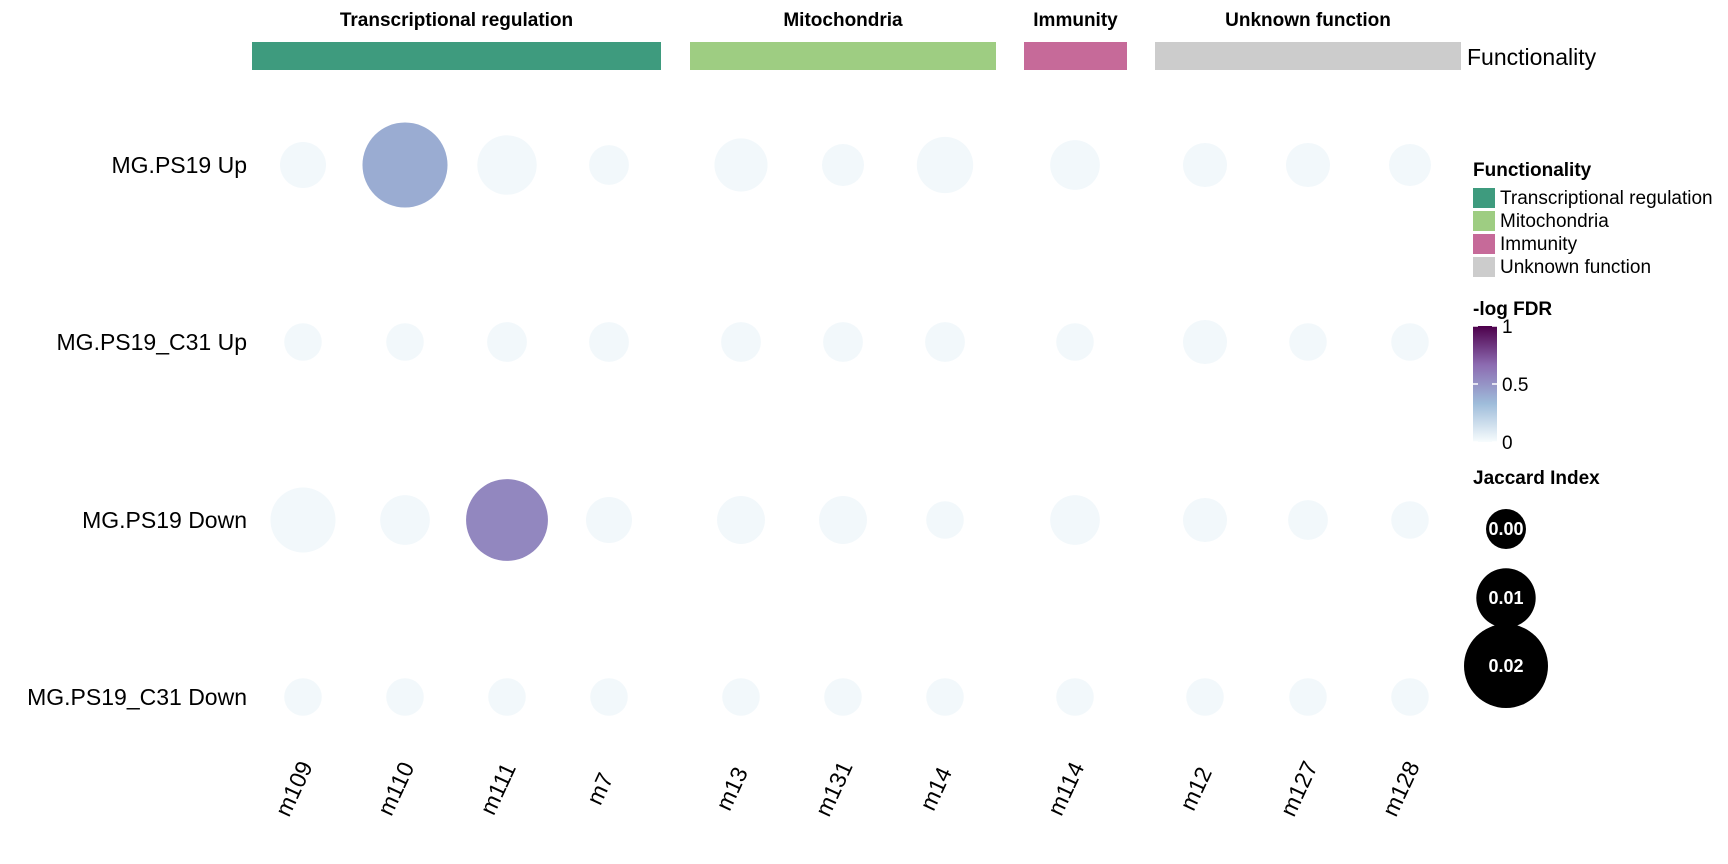 The width and height of the screenshot is (1728, 864). What do you see at coordinates (1554, 221) in the screenshot?
I see `legend-label: Mitochondria` at bounding box center [1554, 221].